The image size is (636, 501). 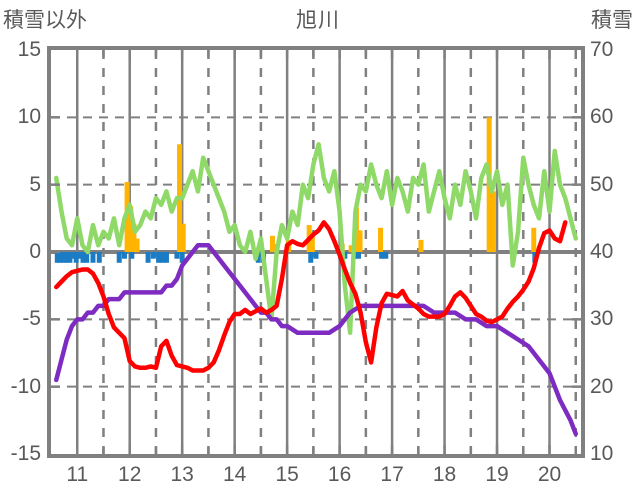 I want to click on y-axis-right-label: 20, so click(x=602, y=386).